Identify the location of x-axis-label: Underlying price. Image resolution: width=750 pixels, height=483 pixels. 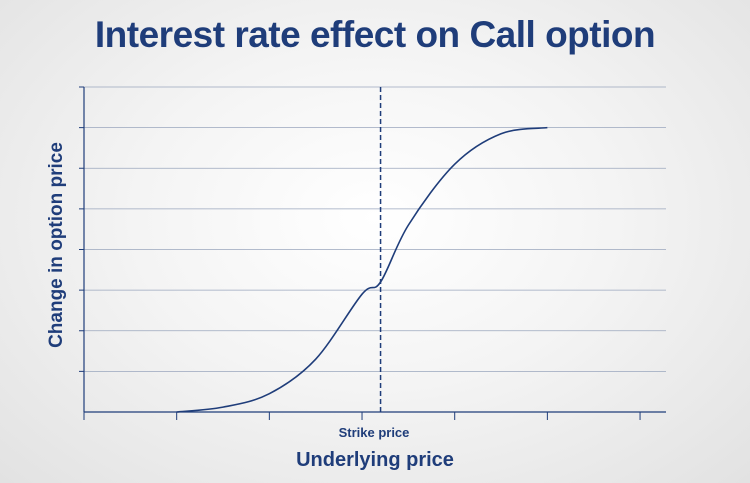
(375, 460).